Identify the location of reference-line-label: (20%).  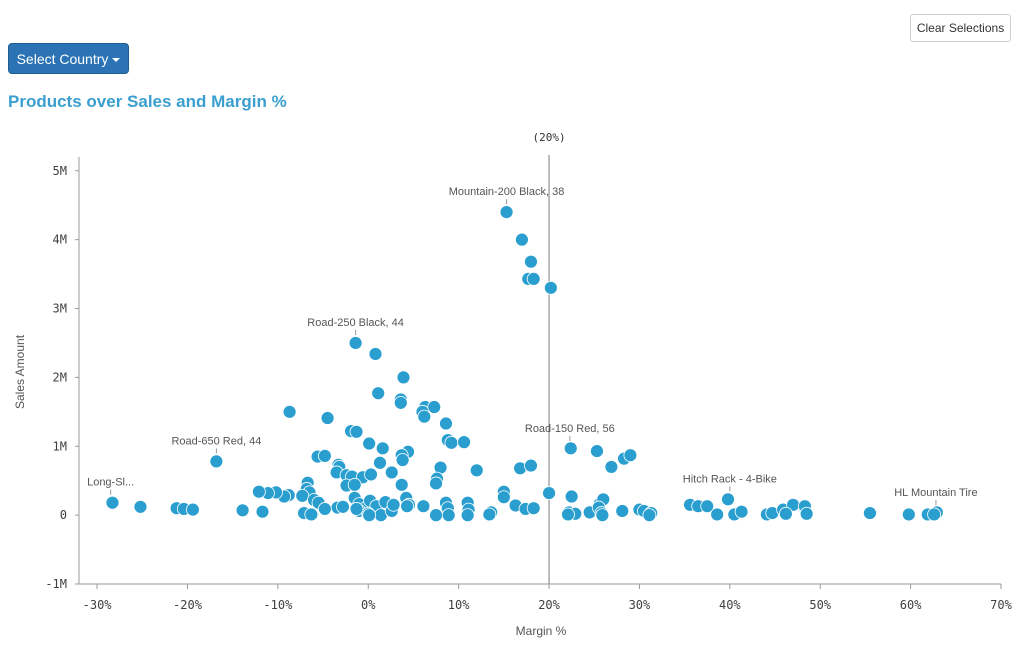
(548, 137).